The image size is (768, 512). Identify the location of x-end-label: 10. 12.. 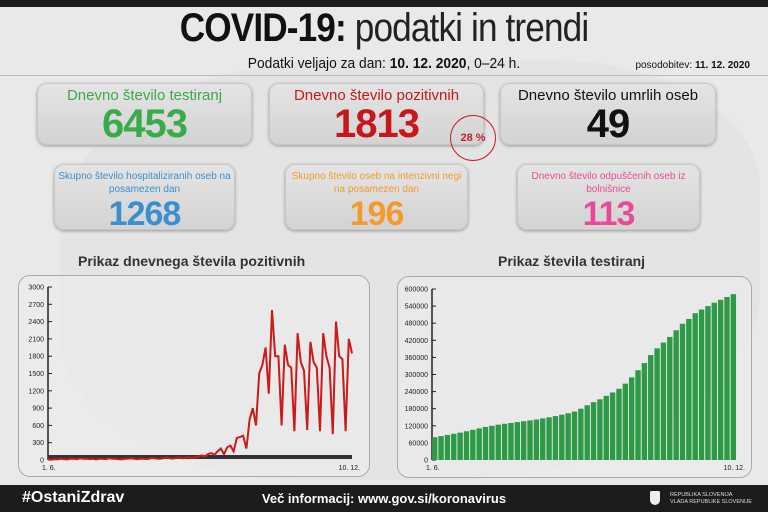
(349, 468).